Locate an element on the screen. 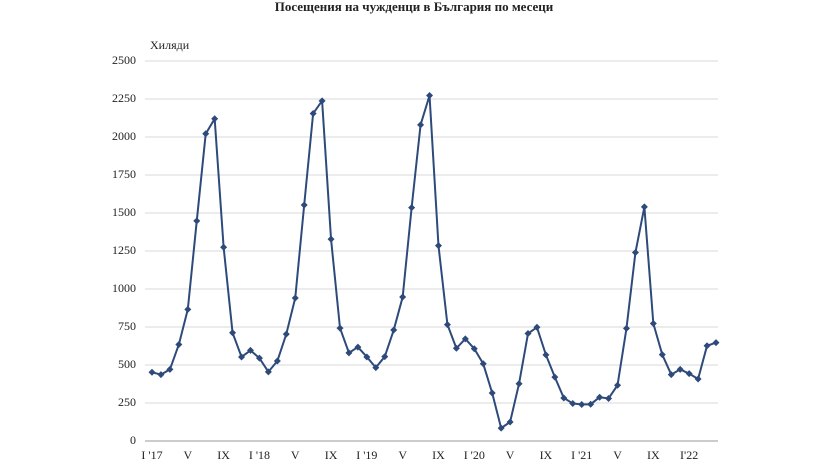 Image resolution: width=829 pixels, height=466 pixels. x-tick-label: I '21 is located at coordinates (581, 455).